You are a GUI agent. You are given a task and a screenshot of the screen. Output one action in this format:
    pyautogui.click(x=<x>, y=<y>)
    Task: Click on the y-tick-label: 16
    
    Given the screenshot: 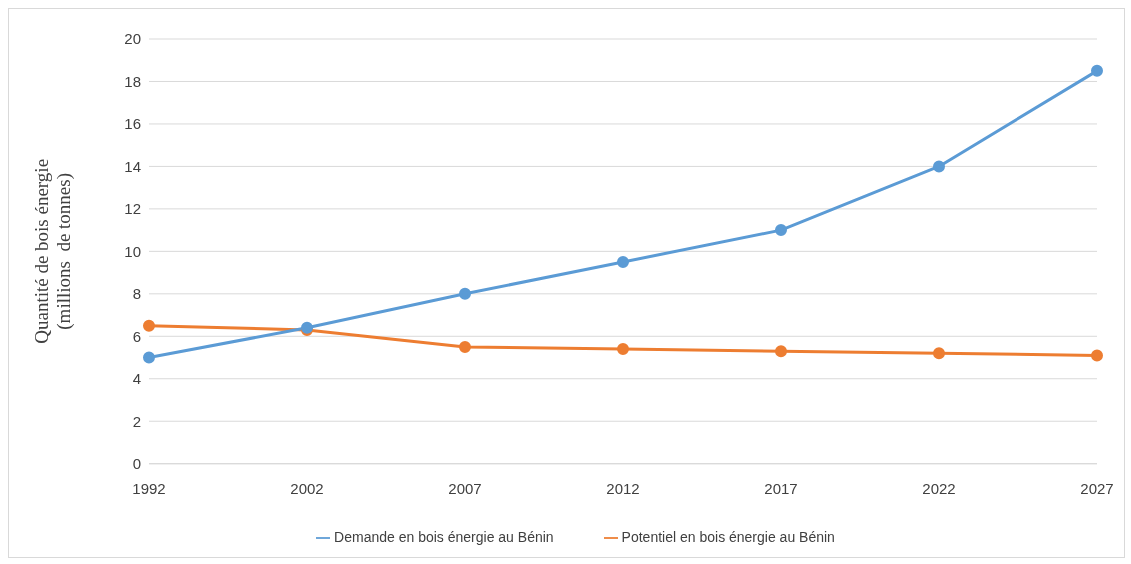 What is the action you would take?
    pyautogui.click(x=132, y=124)
    